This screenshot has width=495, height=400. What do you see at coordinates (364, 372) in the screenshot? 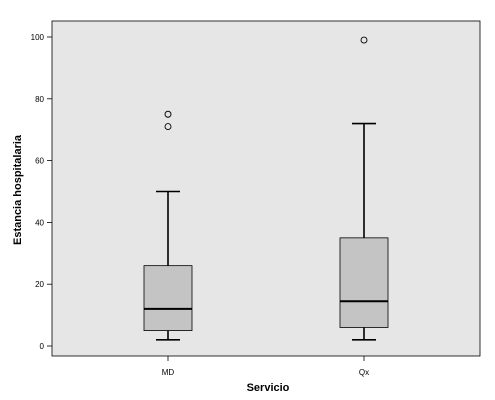
I see `x-tick-label: Qx` at bounding box center [364, 372].